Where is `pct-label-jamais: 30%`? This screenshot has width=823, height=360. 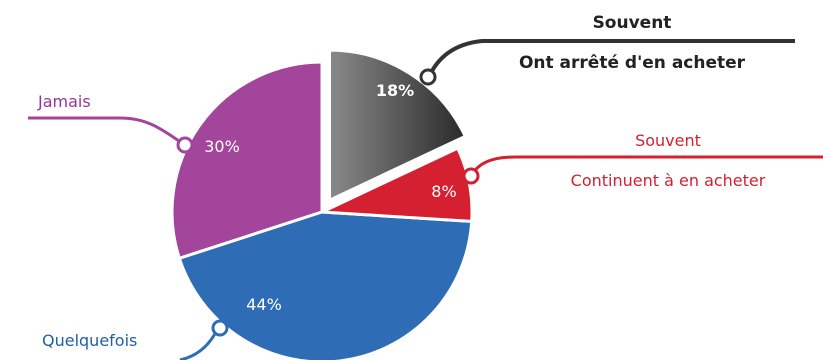
pct-label-jamais: 30% is located at coordinates (222, 146).